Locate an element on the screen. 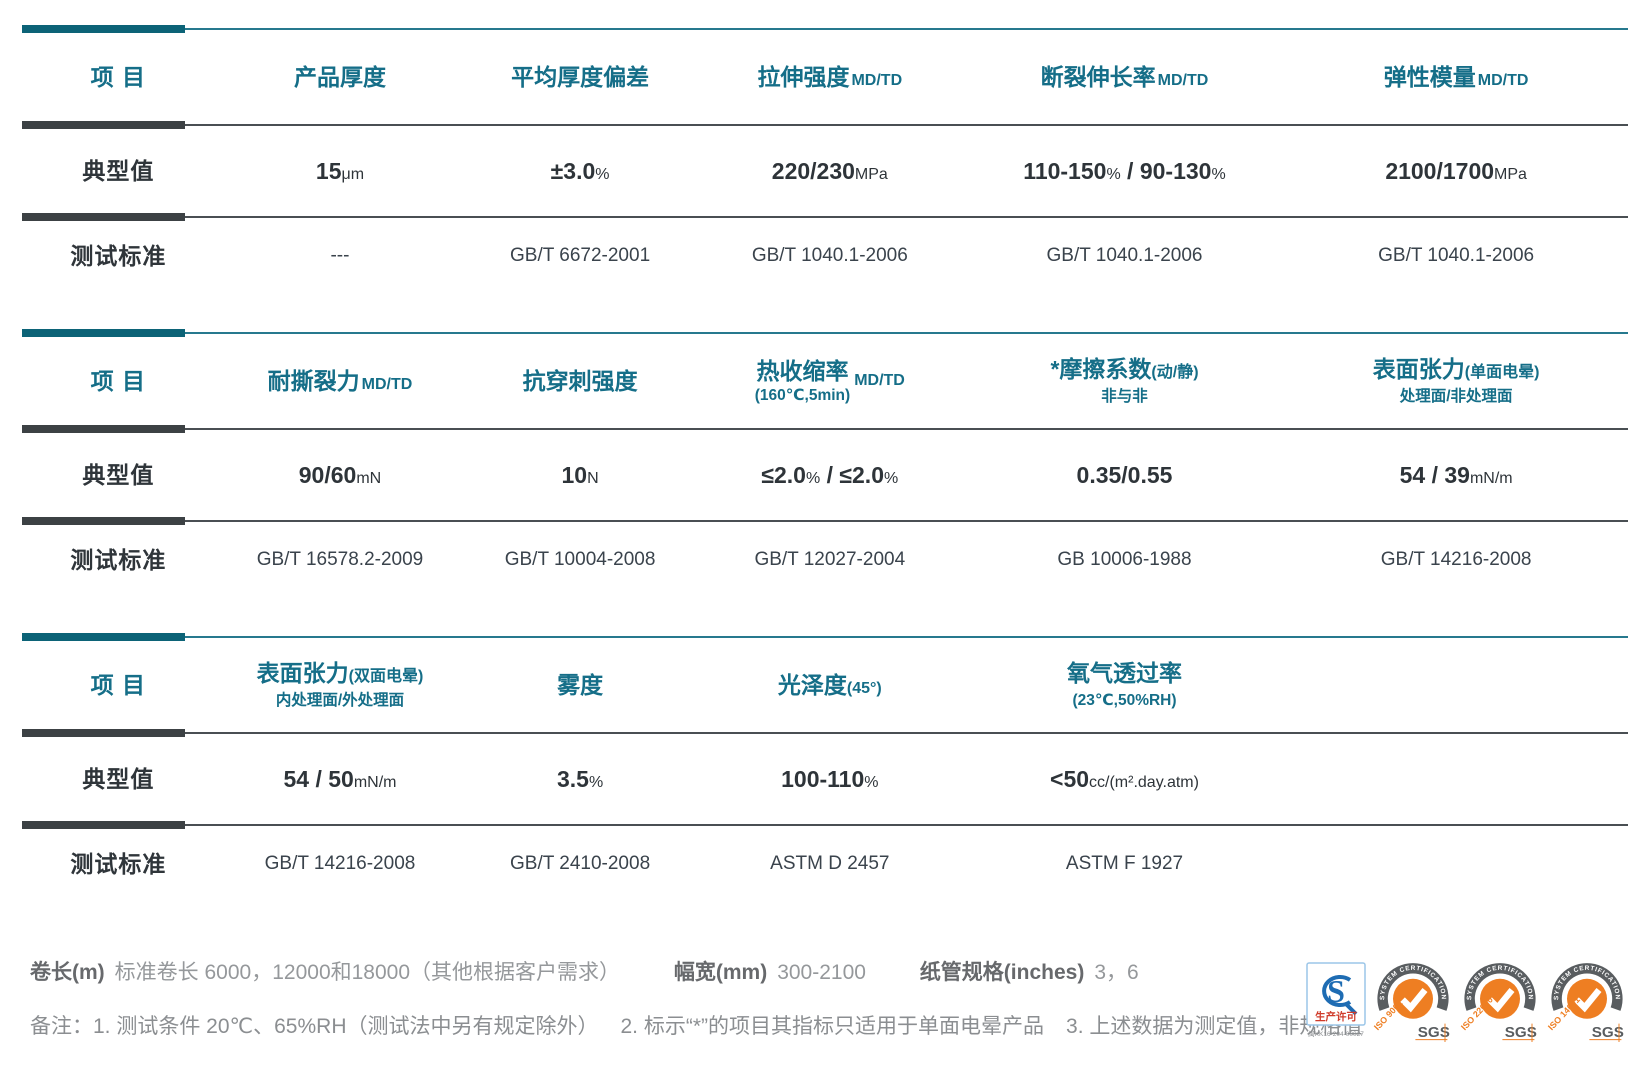 The width and height of the screenshot is (1651, 1072). core-size-value: 3，6 is located at coordinates (1116, 972).